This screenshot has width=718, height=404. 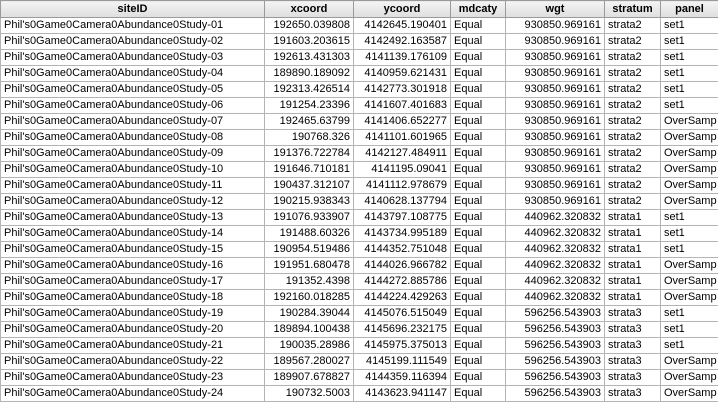 What do you see at coordinates (309, 249) in the screenshot?
I see `cell-xcoord: 190954.519486` at bounding box center [309, 249].